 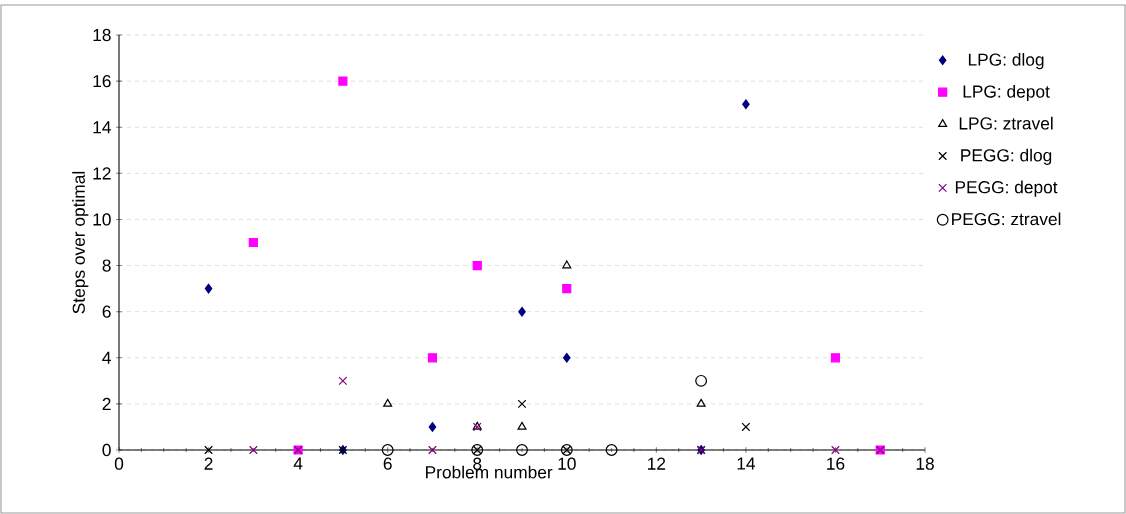 I want to click on y-tick-label: 18, so click(x=102, y=35).